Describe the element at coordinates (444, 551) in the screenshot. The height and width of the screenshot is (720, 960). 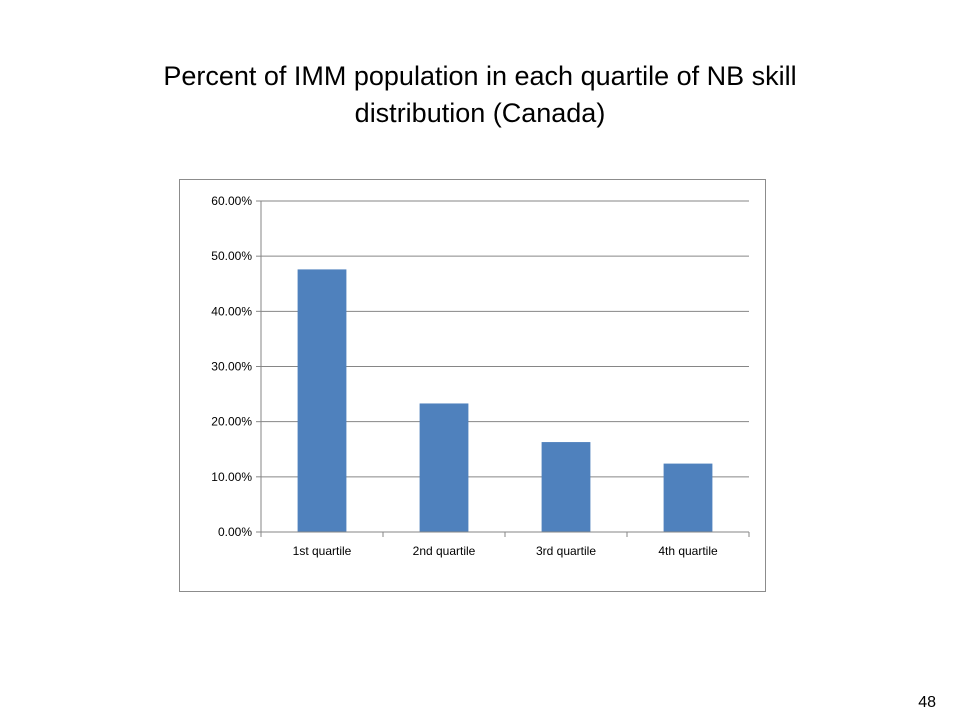
I see `x-tick-label: 2nd quartile` at that location.